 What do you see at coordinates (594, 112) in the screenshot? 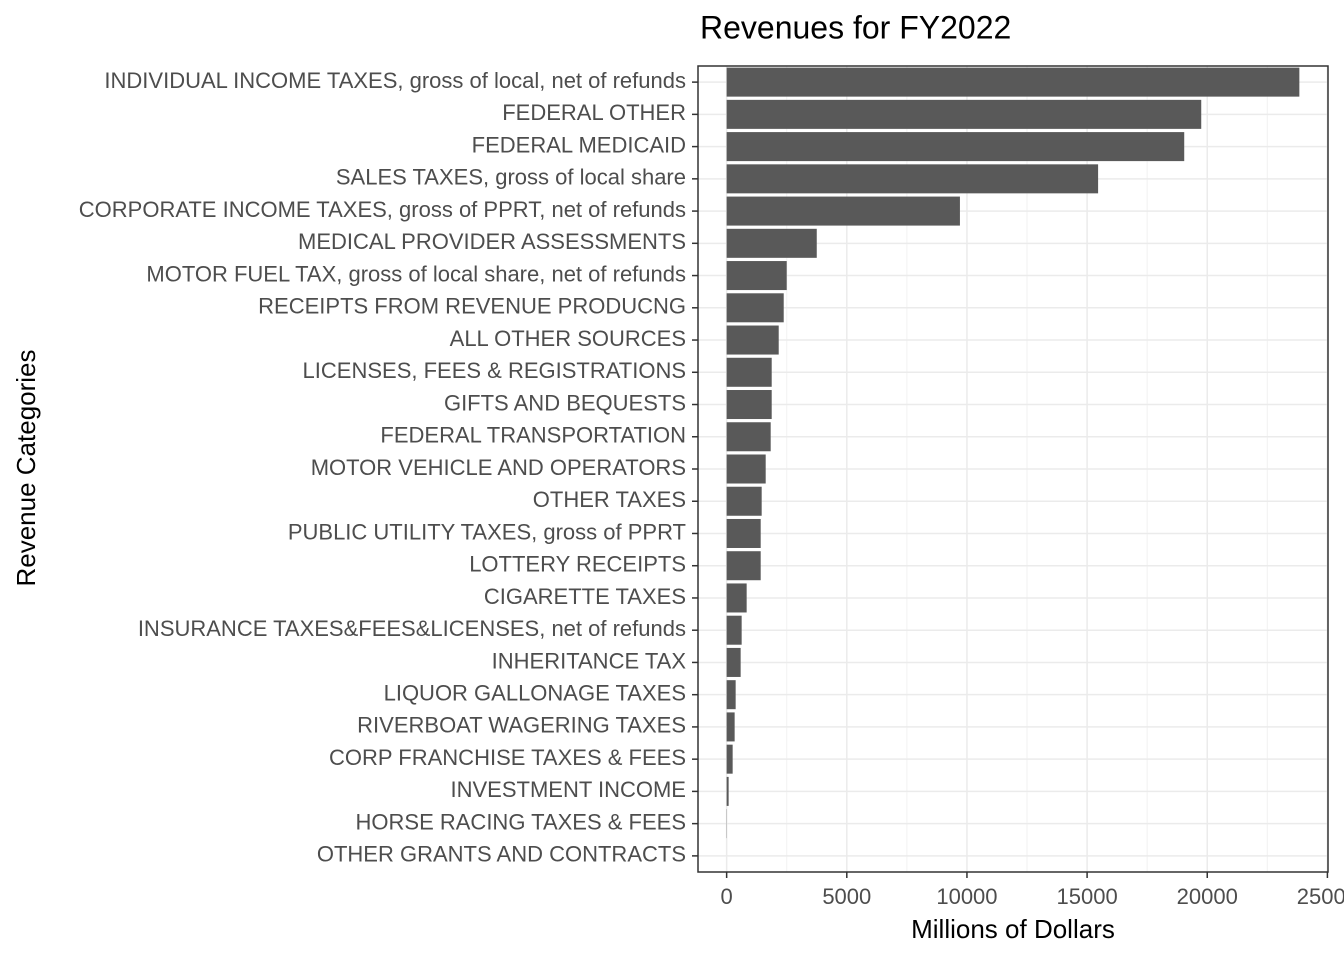
I see `y-tick-label: FEDERAL OTHER` at bounding box center [594, 112].